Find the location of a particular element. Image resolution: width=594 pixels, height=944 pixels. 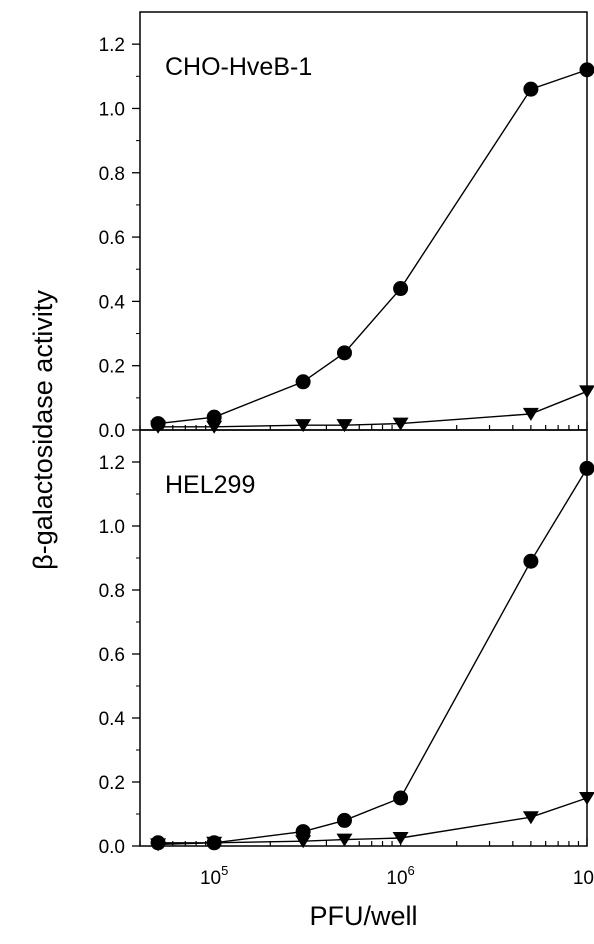

x-axis-title: PFU/well is located at coordinates (363, 916).